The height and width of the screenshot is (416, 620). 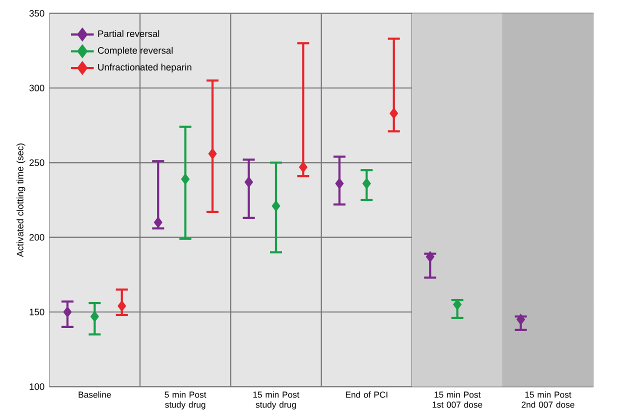 What do you see at coordinates (21, 201) in the screenshot?
I see `y-axis-title: Activated clotting time (sec)` at bounding box center [21, 201].